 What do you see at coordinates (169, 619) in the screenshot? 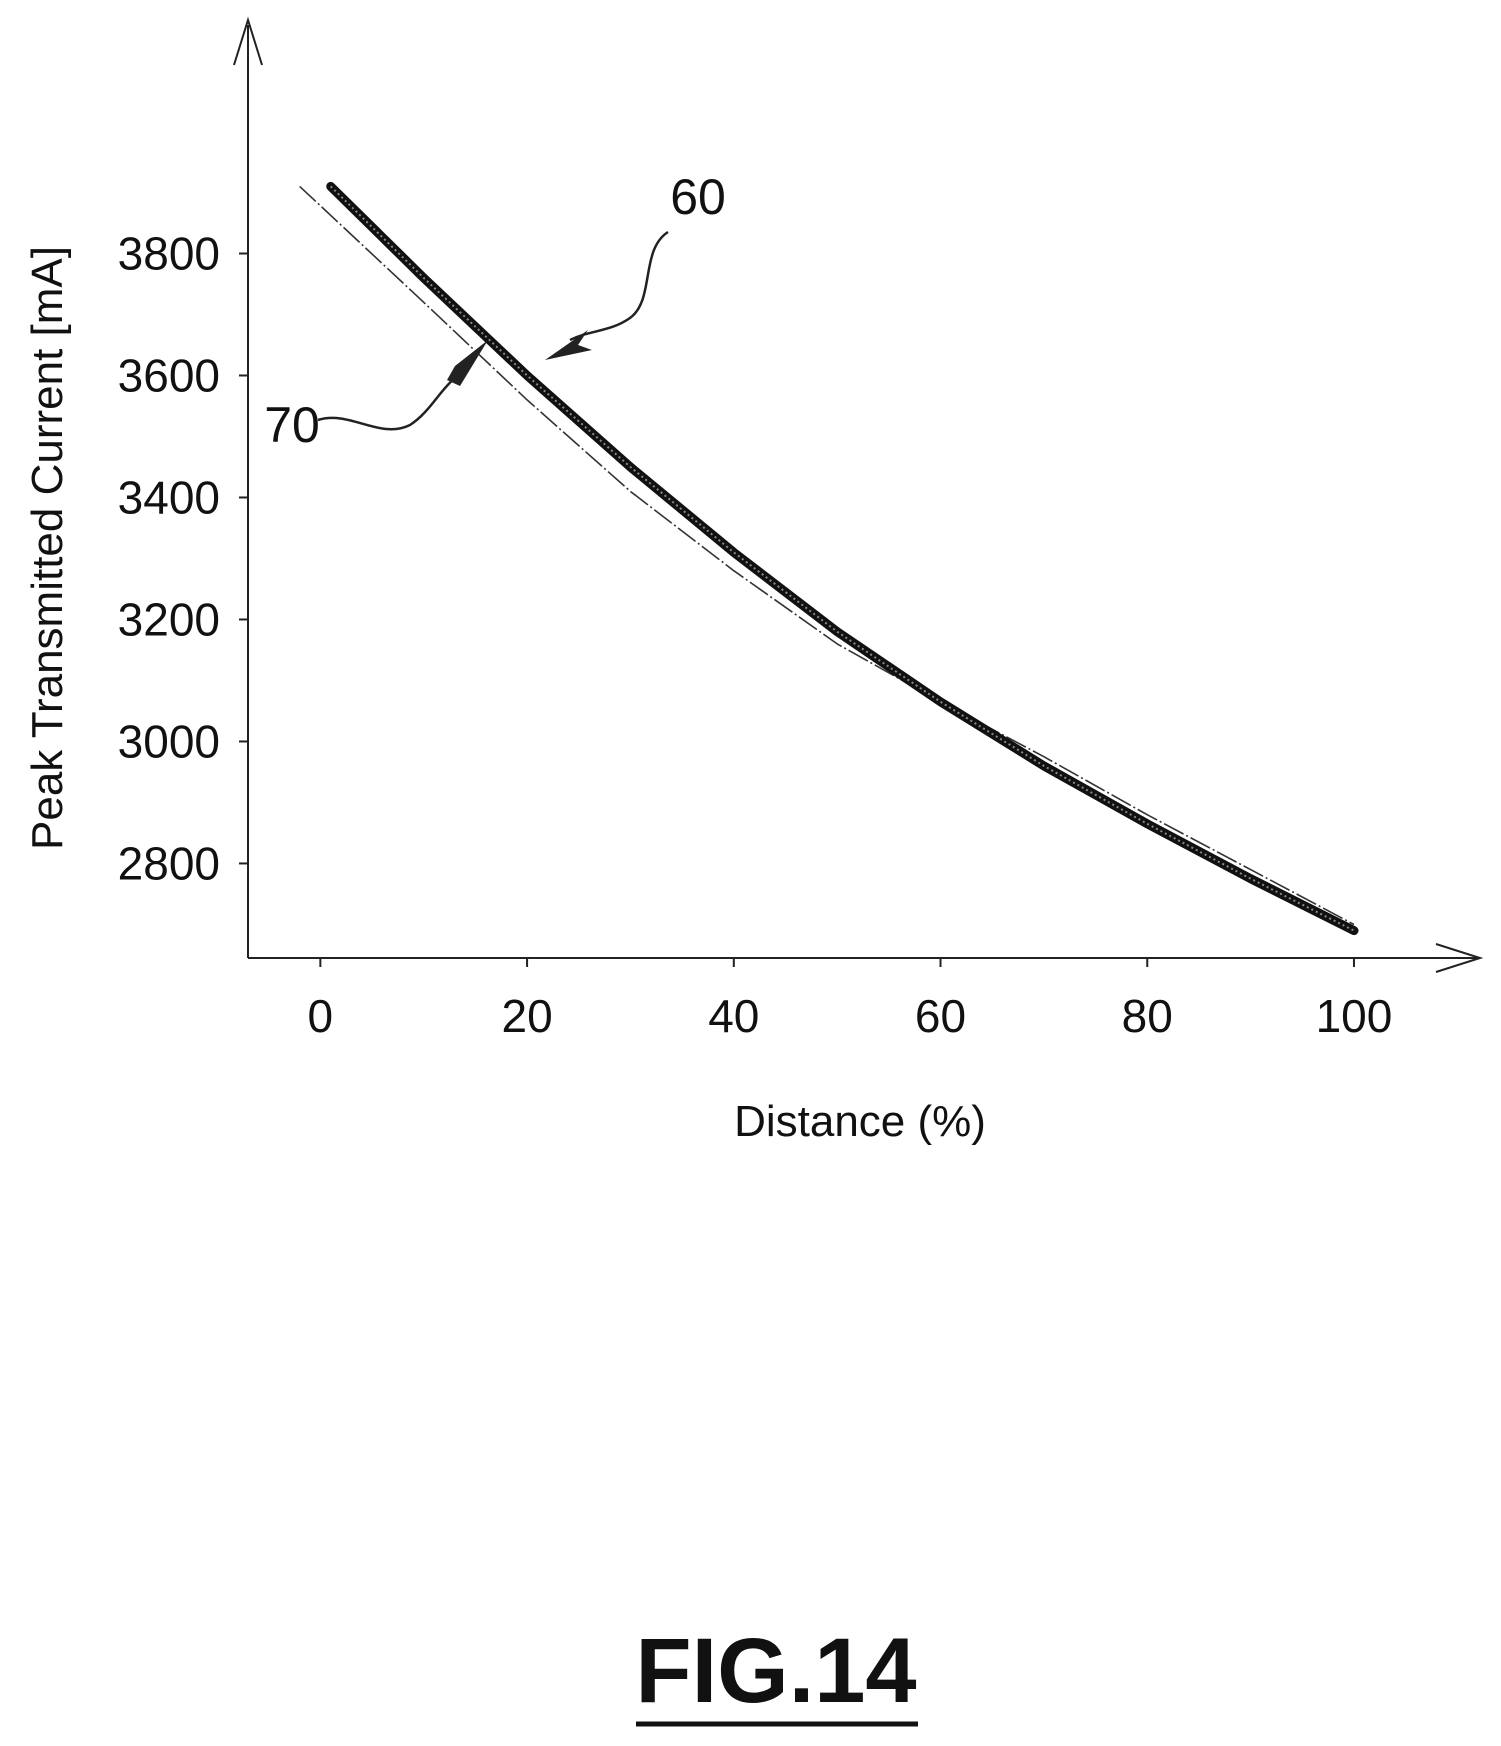
I see `y-tick-label: 3200` at bounding box center [169, 619].